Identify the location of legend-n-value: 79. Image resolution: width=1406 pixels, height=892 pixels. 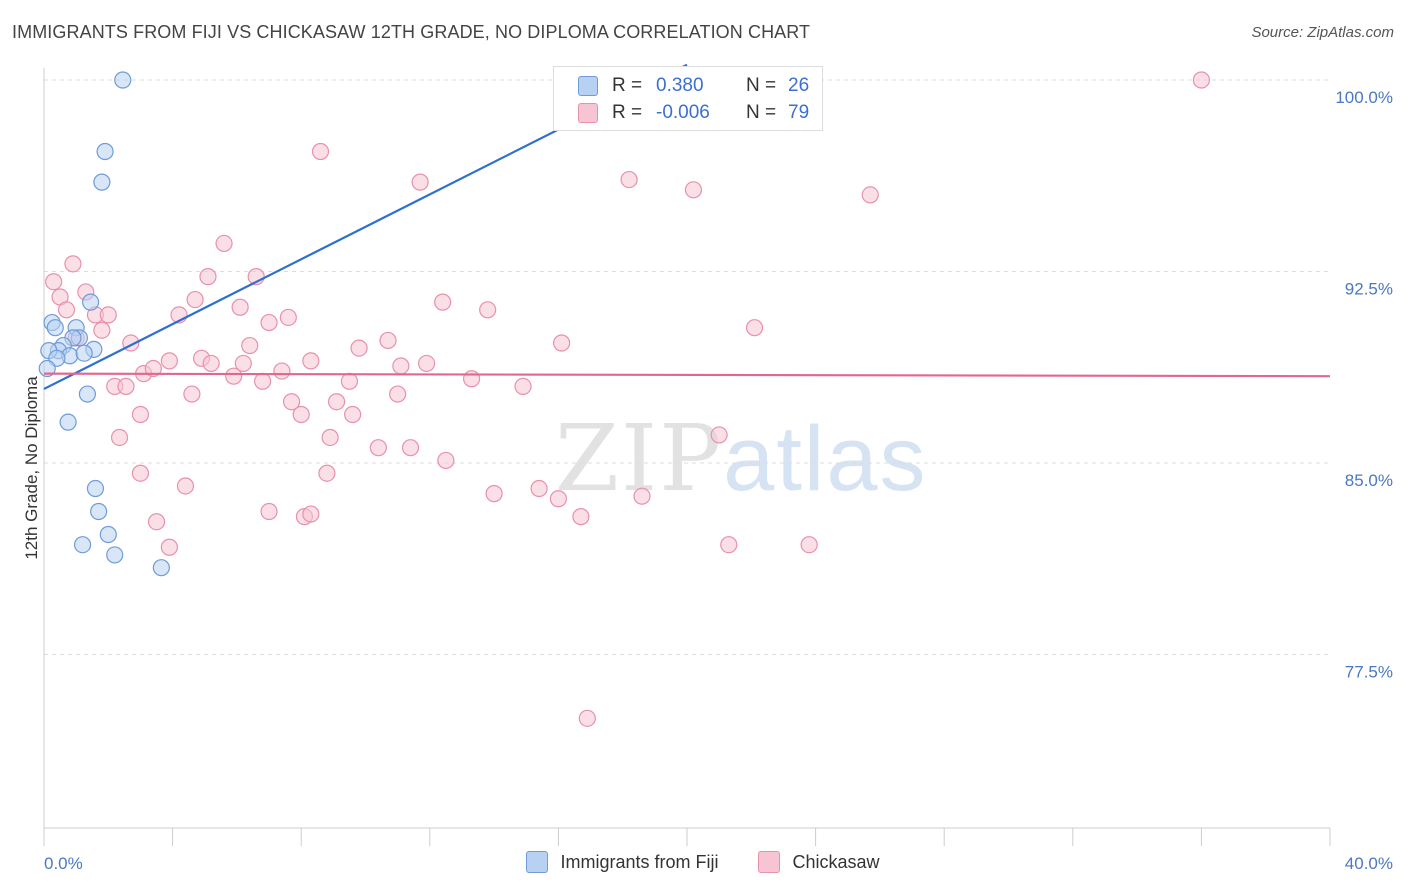
(799, 112).